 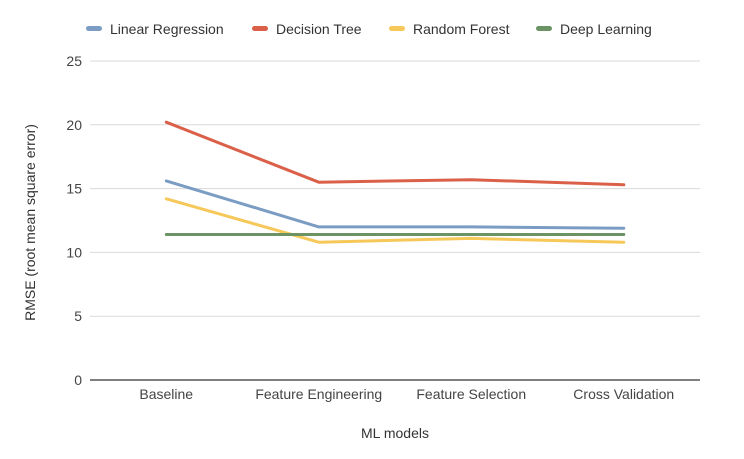 I want to click on legend-label: Linear Regression, so click(x=167, y=29).